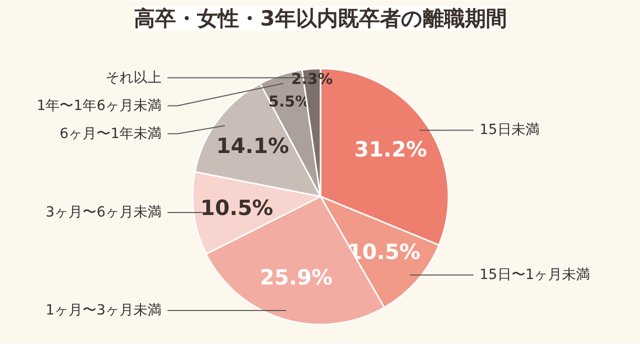 This screenshot has height=360, width=640. What do you see at coordinates (535, 274) in the screenshot?
I see `slice-label: 15日〜1ヶ月未満` at bounding box center [535, 274].